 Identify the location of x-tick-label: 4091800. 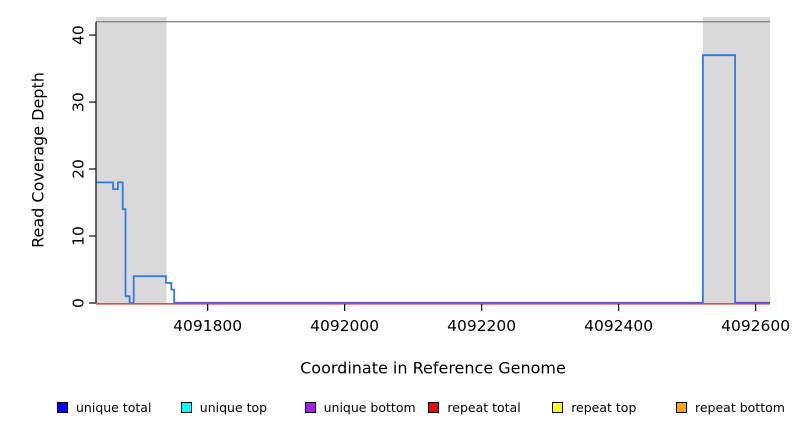
(207, 326).